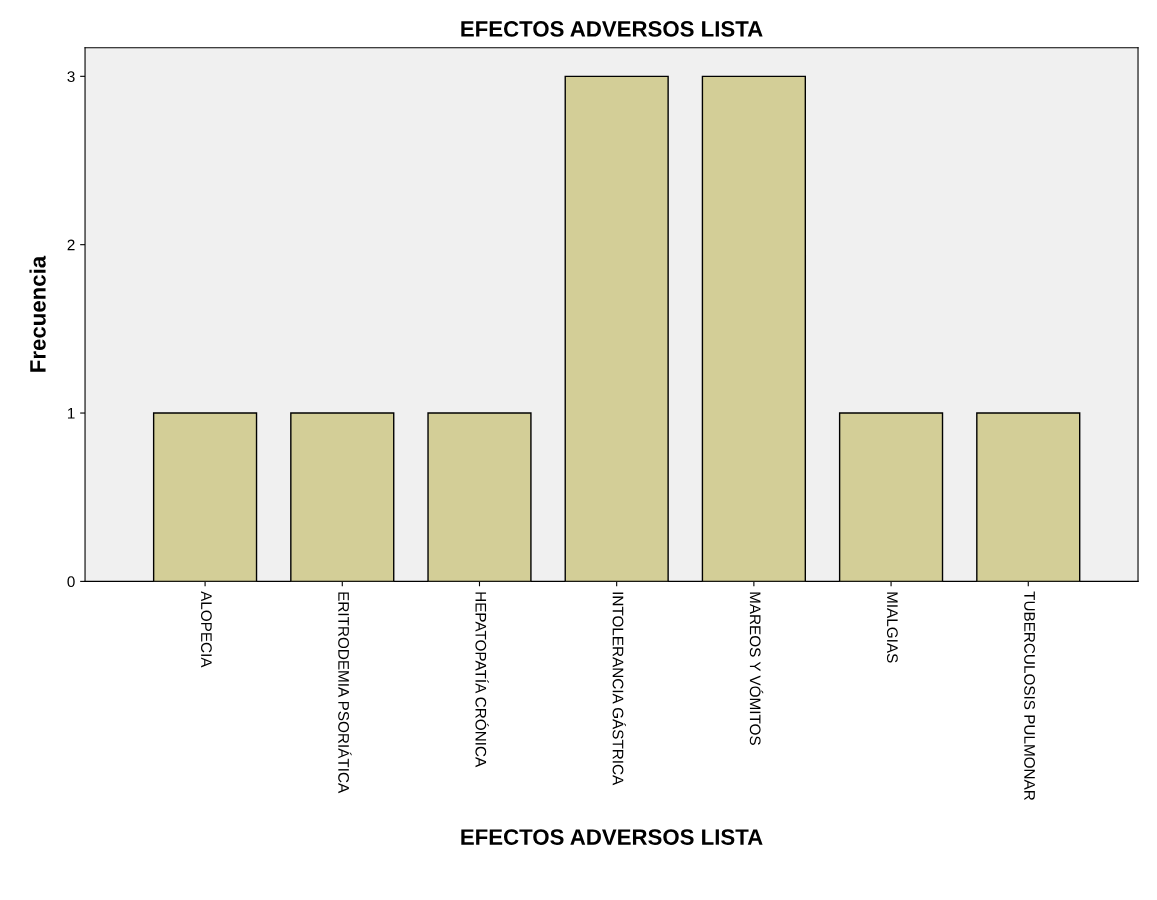 The width and height of the screenshot is (1157, 900). I want to click on x-tick-label: INTOLERANCIA GÁSTRICA, so click(619, 689).